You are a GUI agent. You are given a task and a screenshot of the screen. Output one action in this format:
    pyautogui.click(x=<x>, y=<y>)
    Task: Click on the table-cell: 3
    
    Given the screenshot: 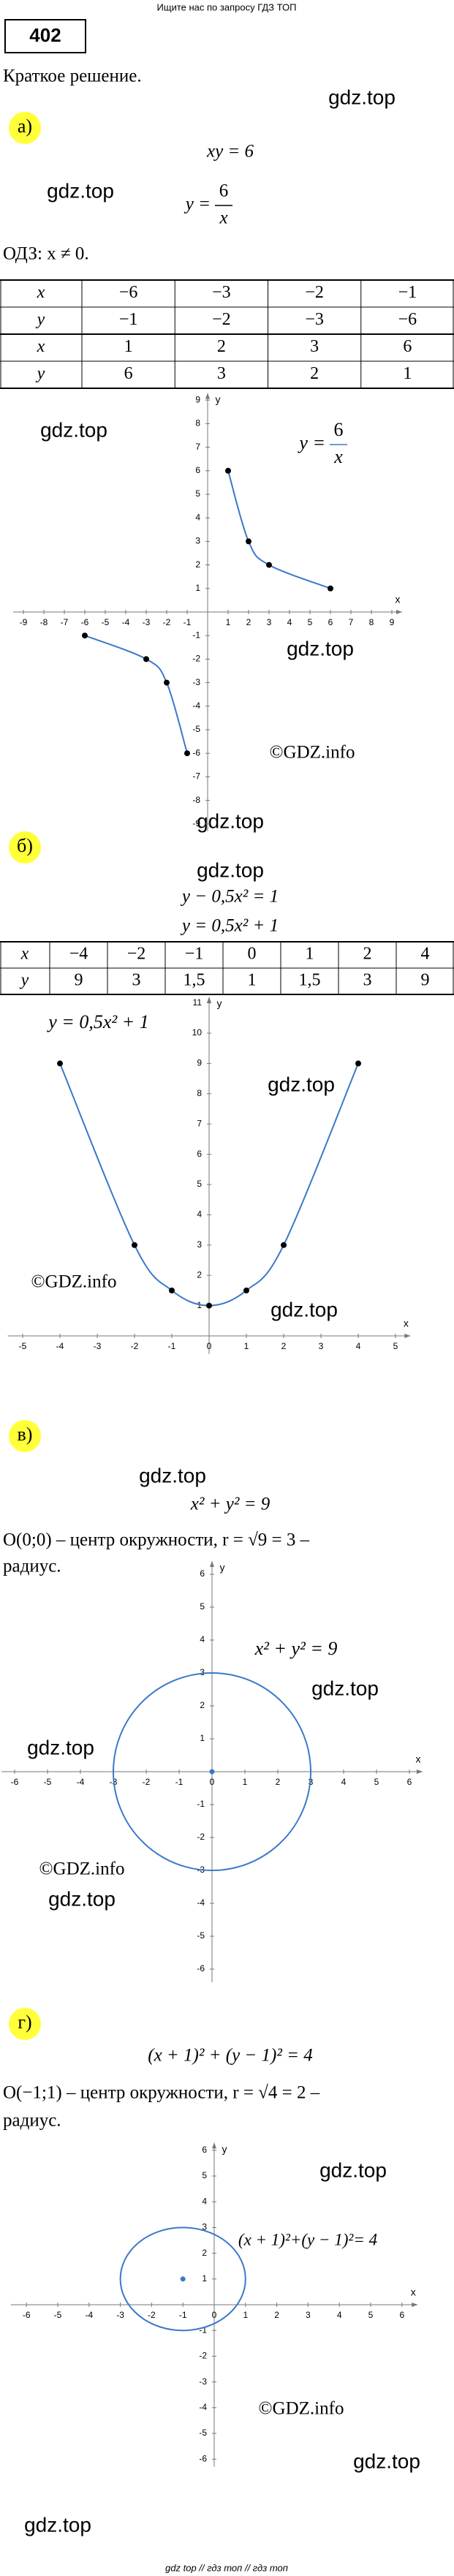 What is the action you would take?
    pyautogui.click(x=367, y=980)
    